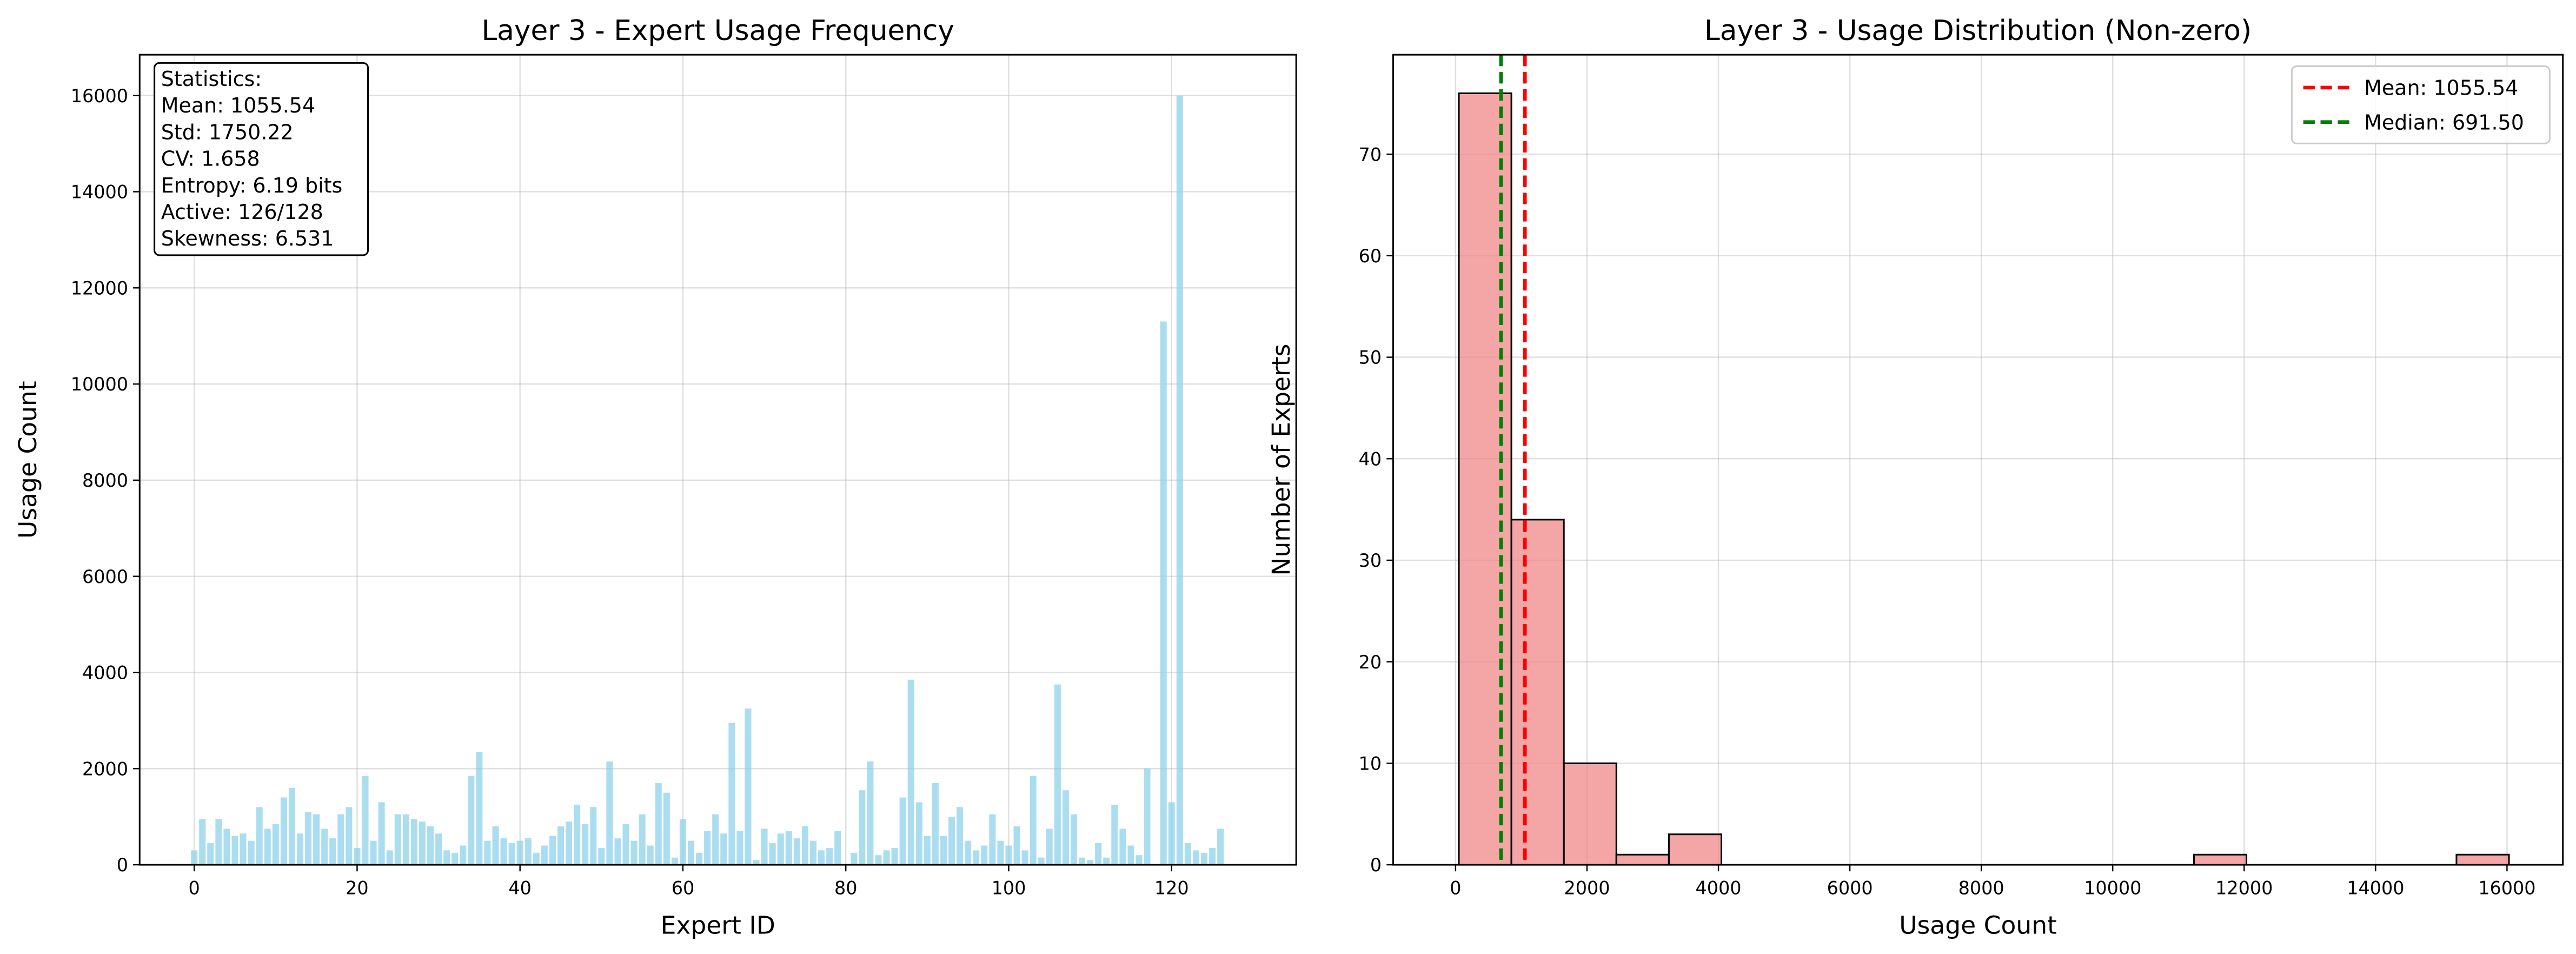 The width and height of the screenshot is (2576, 954). I want to click on legend-box, so click(2420, 104).